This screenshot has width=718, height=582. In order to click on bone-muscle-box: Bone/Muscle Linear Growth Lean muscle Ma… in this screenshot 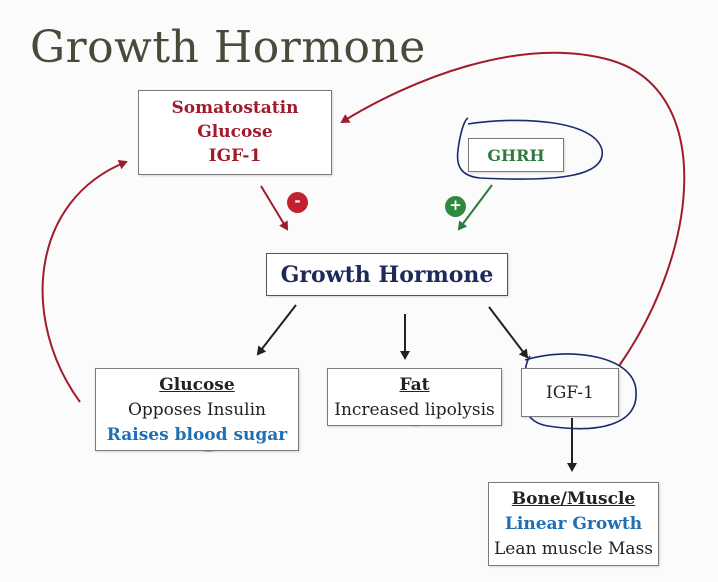, I will do `click(573, 524)`.